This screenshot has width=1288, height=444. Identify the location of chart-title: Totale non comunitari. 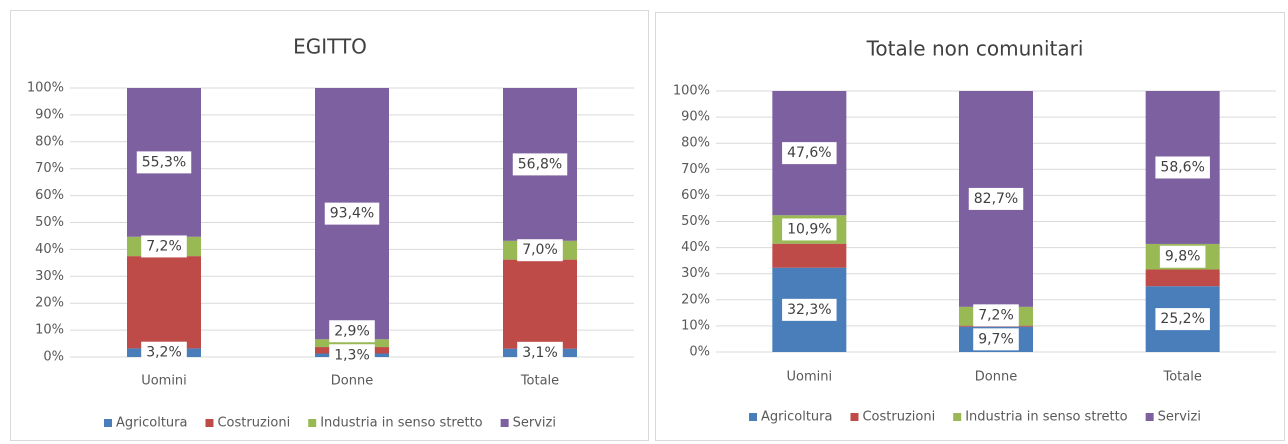
(975, 49).